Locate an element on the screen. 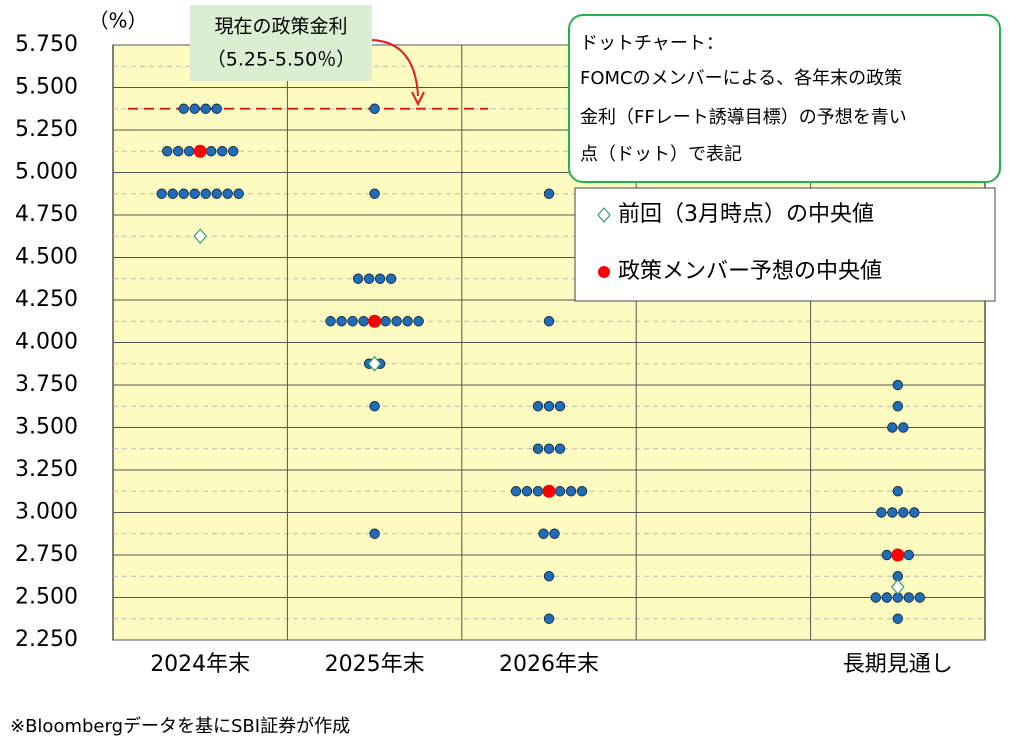  y-unit: （%） is located at coordinates (117, 21).